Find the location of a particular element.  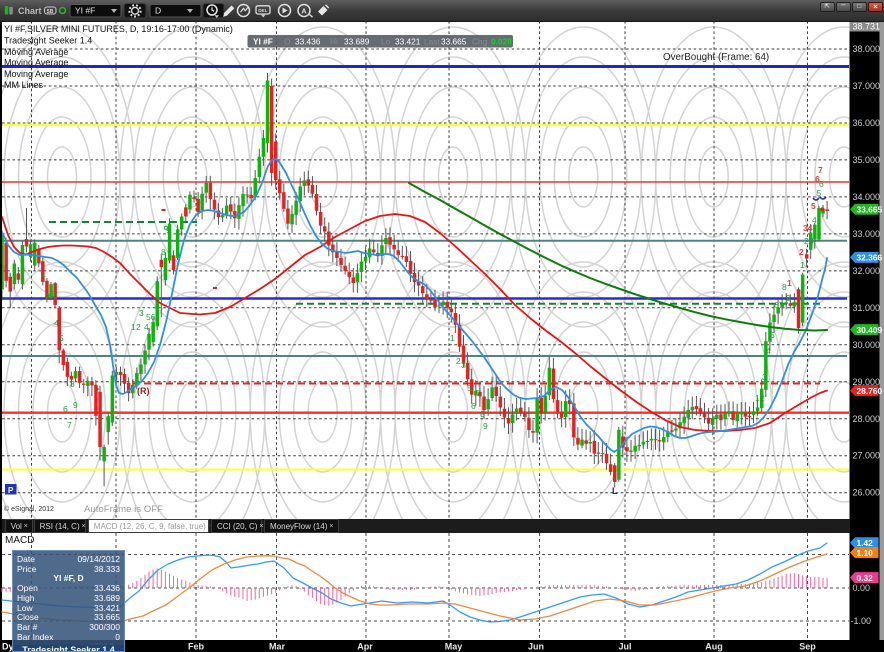

svg-text: 34.000 is located at coordinates (867, 197).